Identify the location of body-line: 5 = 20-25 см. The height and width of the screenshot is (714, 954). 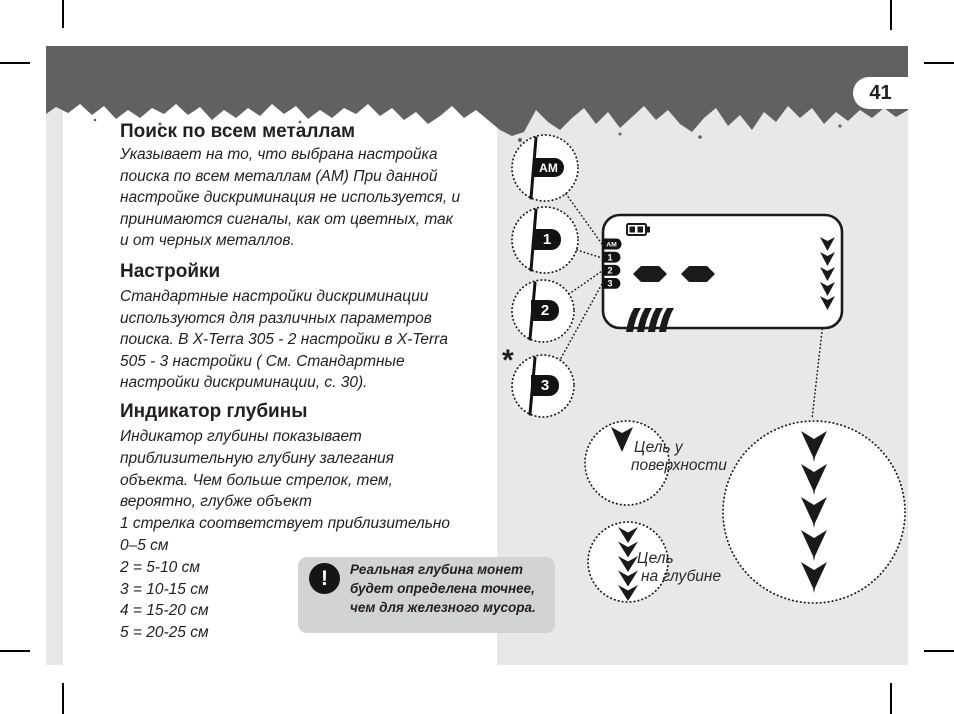
(164, 633).